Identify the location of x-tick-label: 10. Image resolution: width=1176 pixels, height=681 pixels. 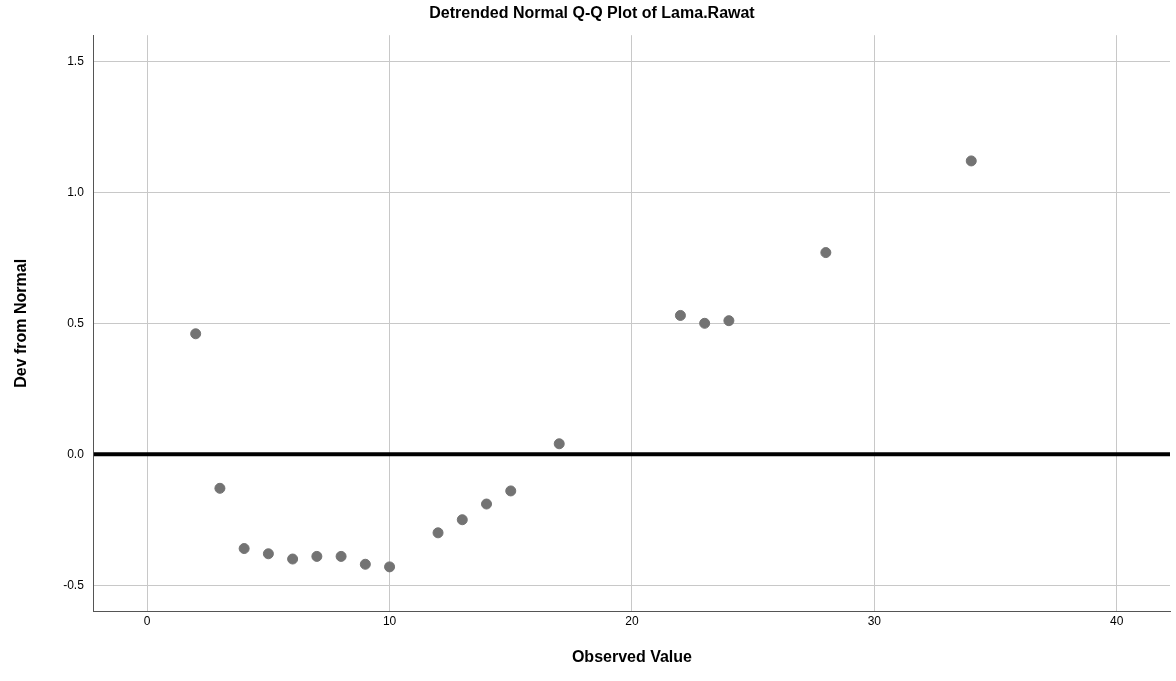
(389, 620).